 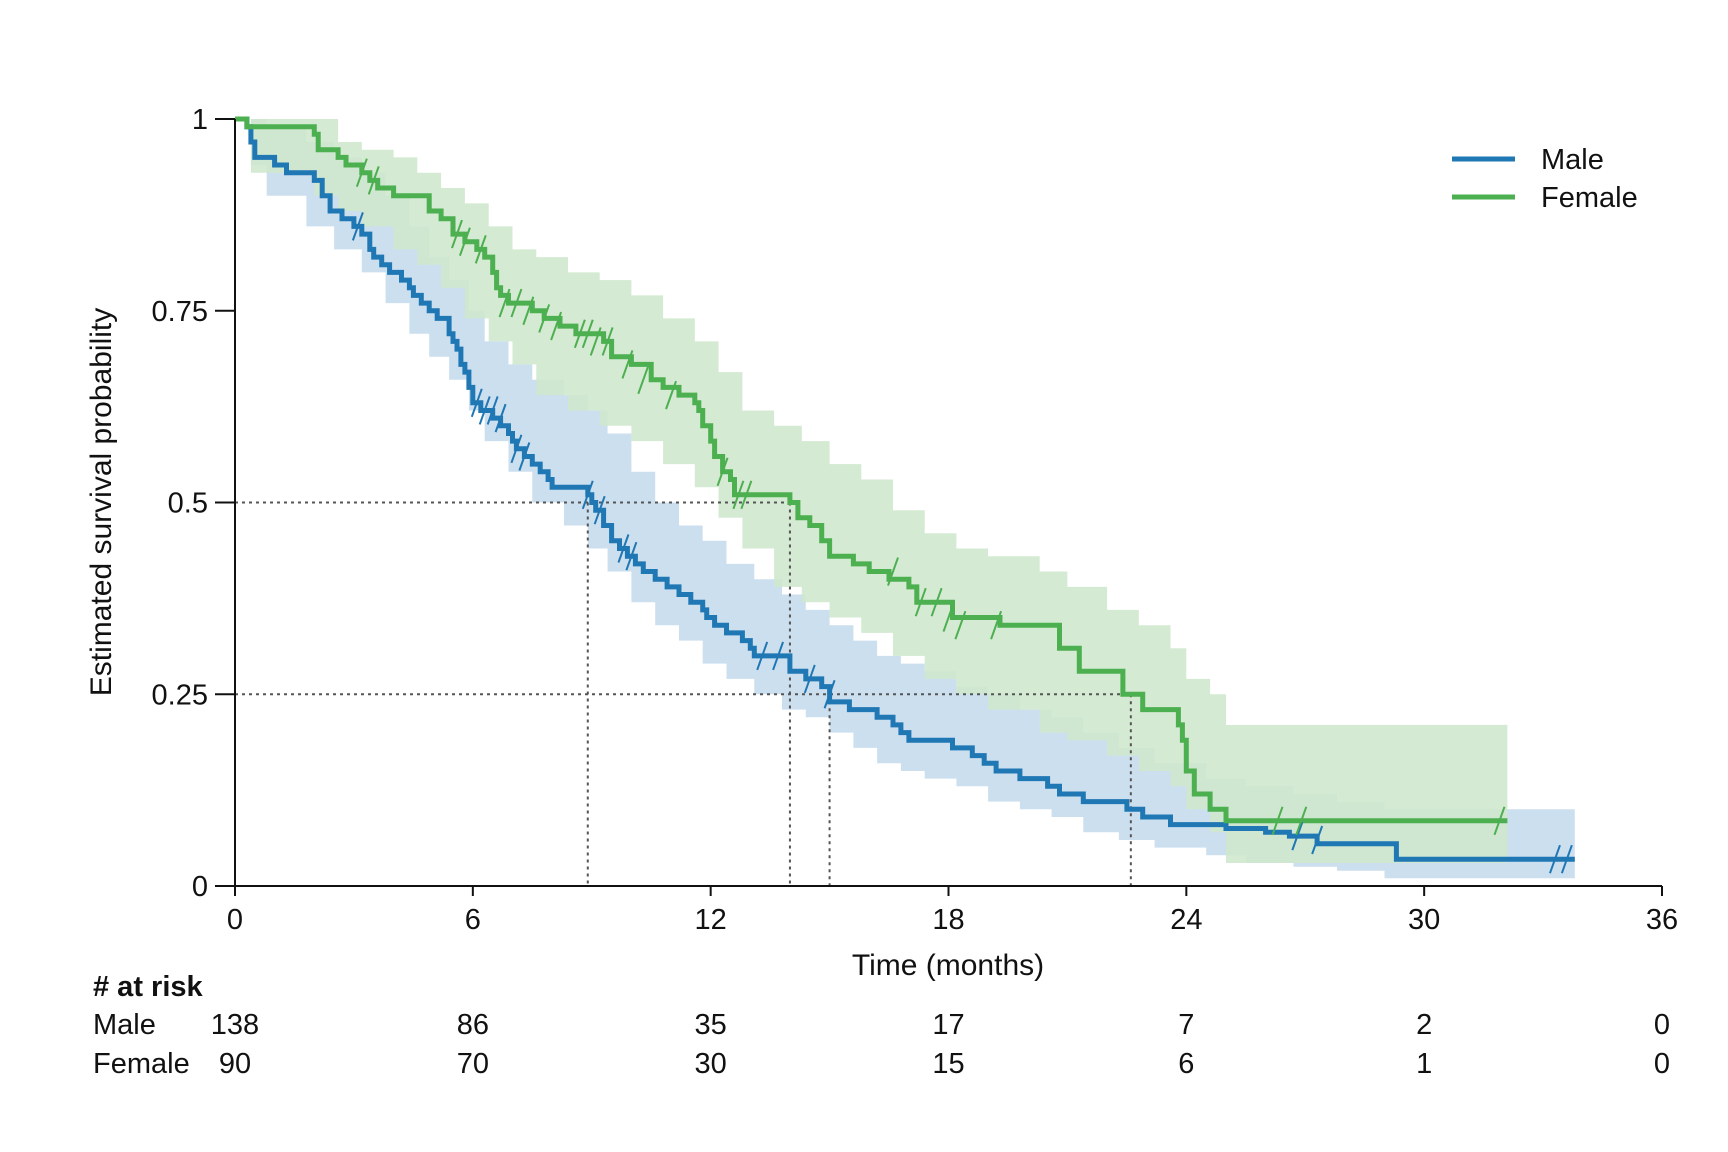 I want to click on x-axis-label: Time (months), so click(x=948, y=965).